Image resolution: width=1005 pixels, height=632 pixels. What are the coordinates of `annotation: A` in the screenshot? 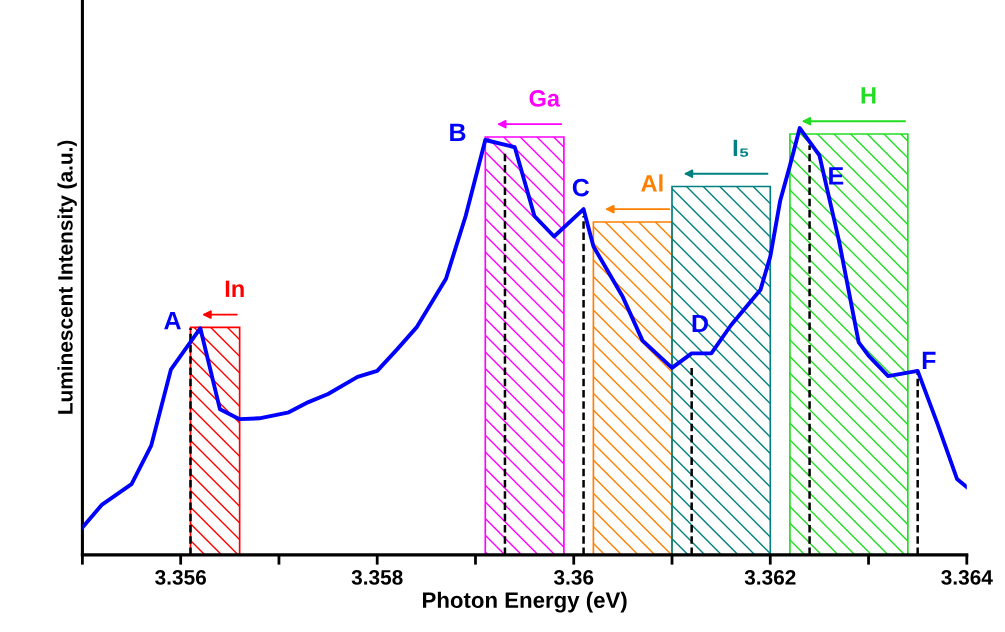 It's located at (172, 320).